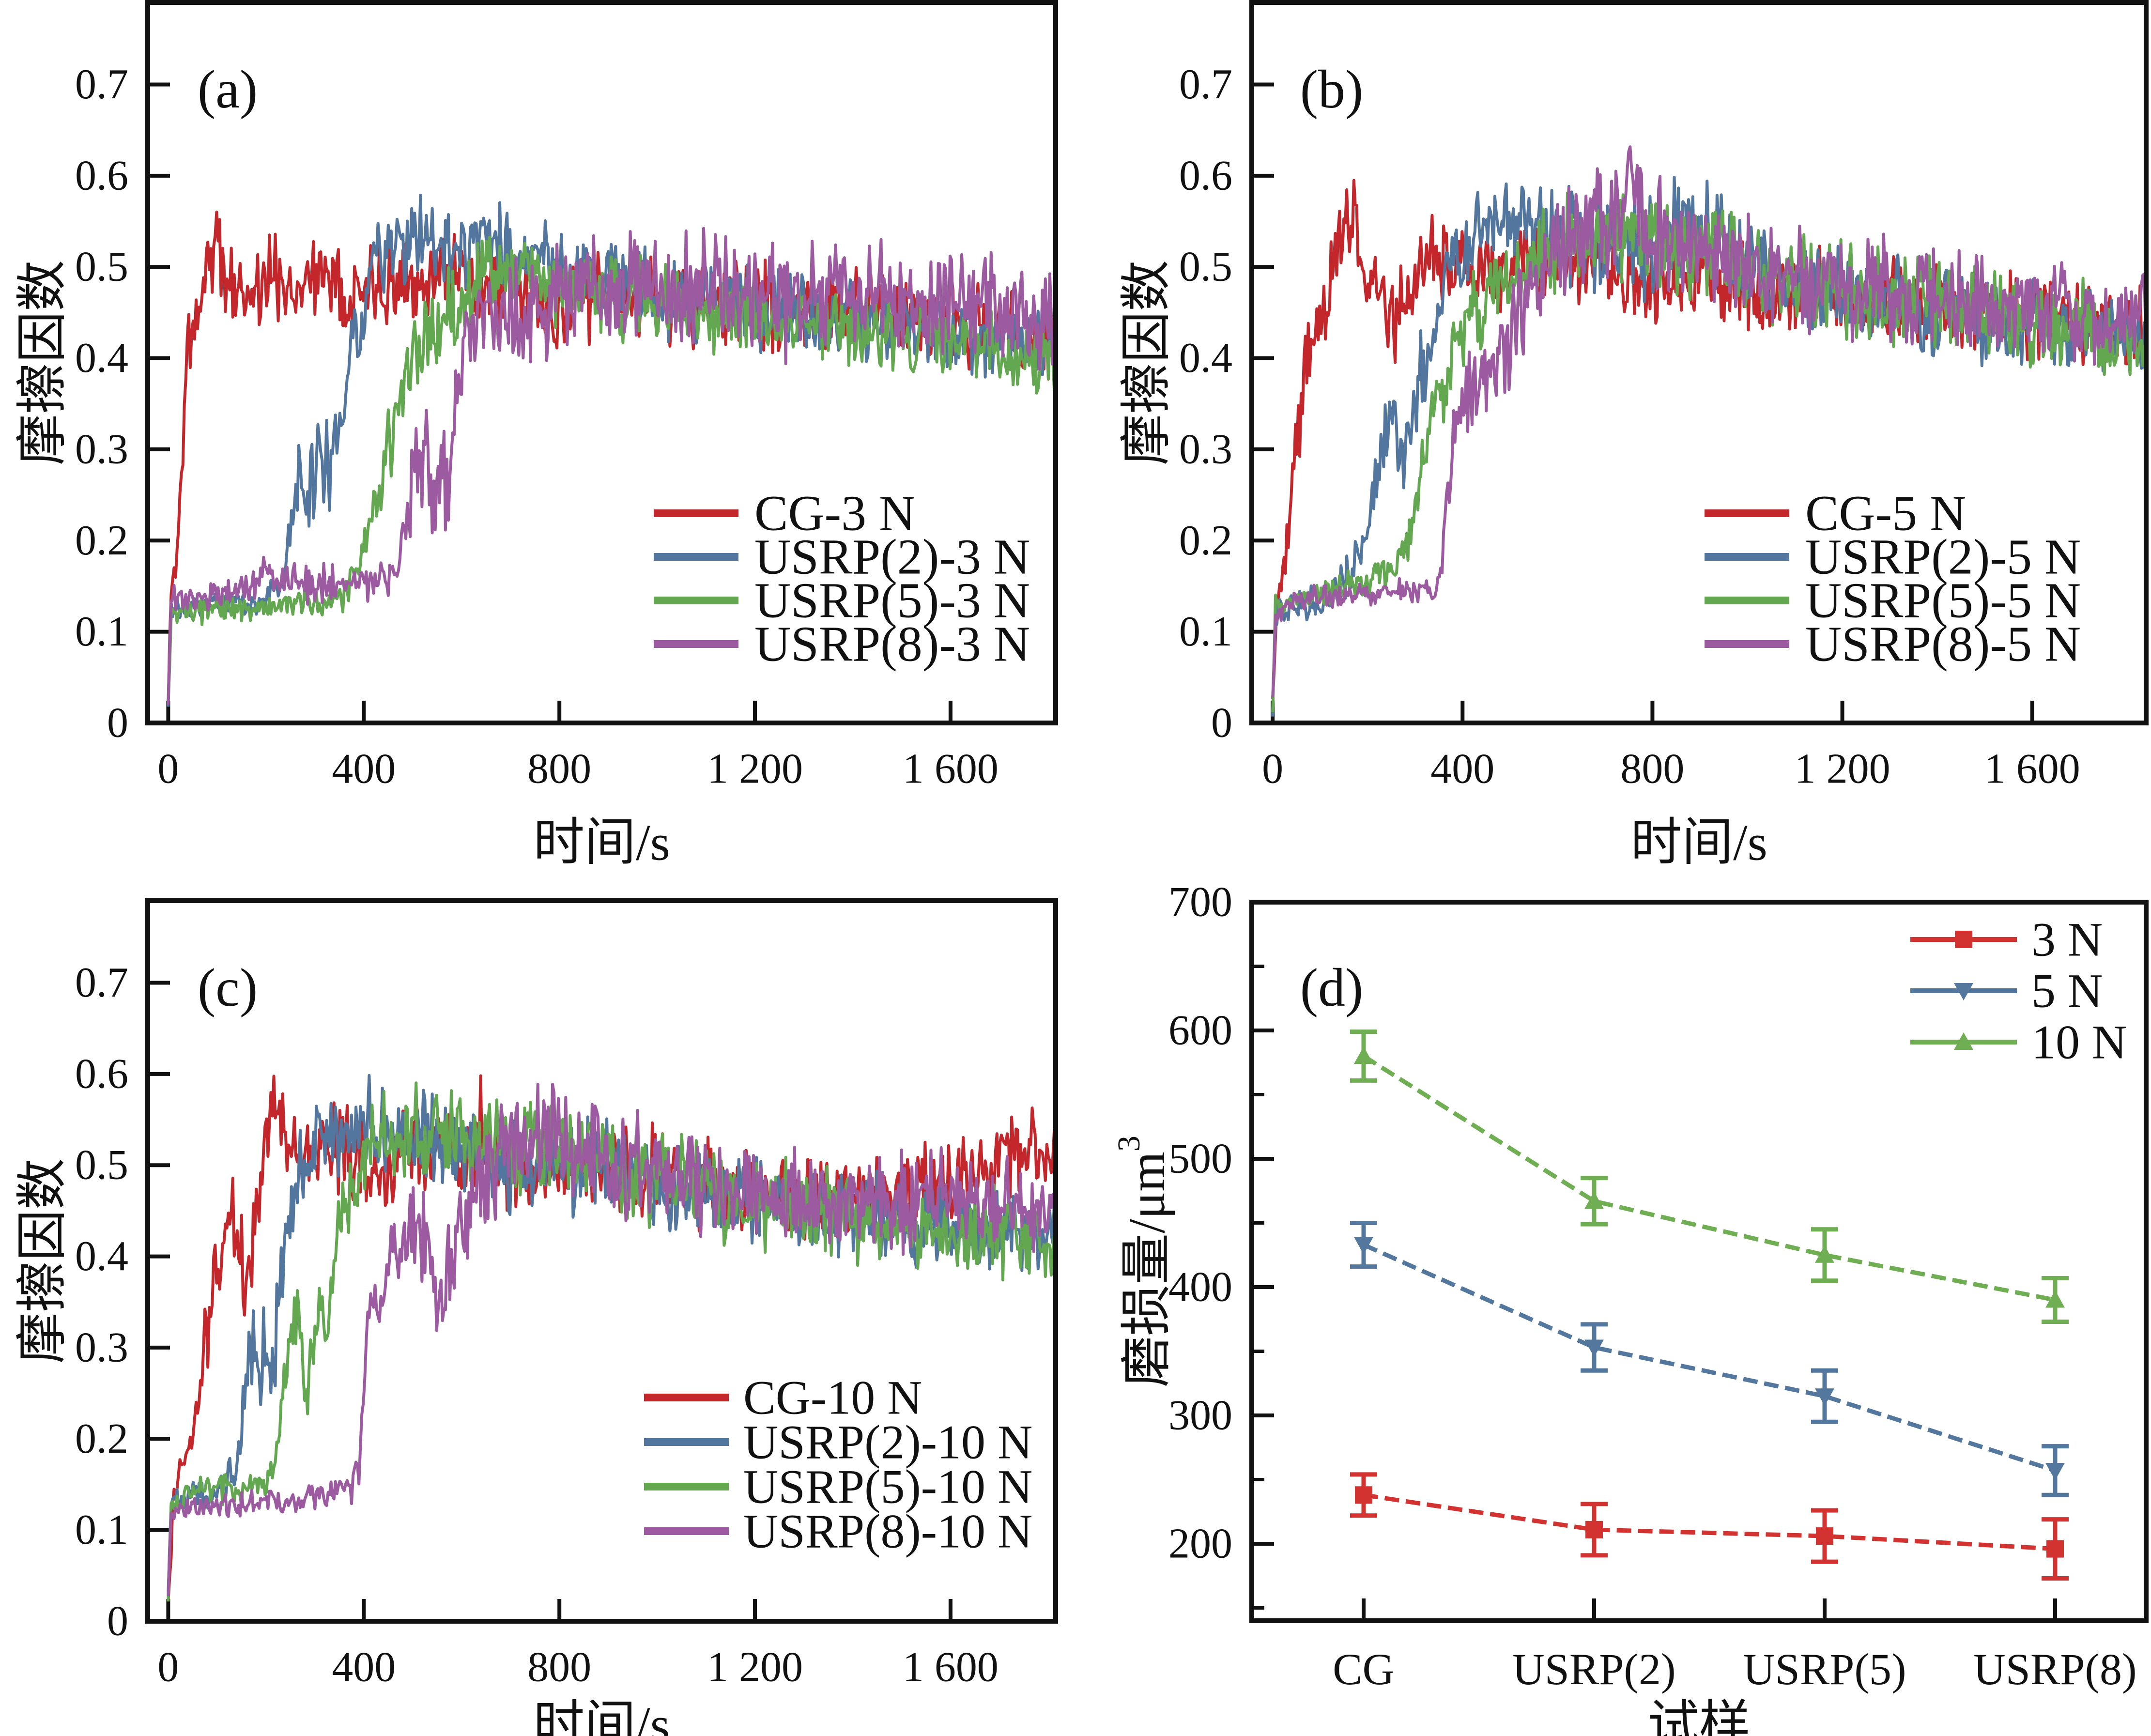  Describe the element at coordinates (1332, 988) in the screenshot. I see `panel-label-d: (d)` at that location.